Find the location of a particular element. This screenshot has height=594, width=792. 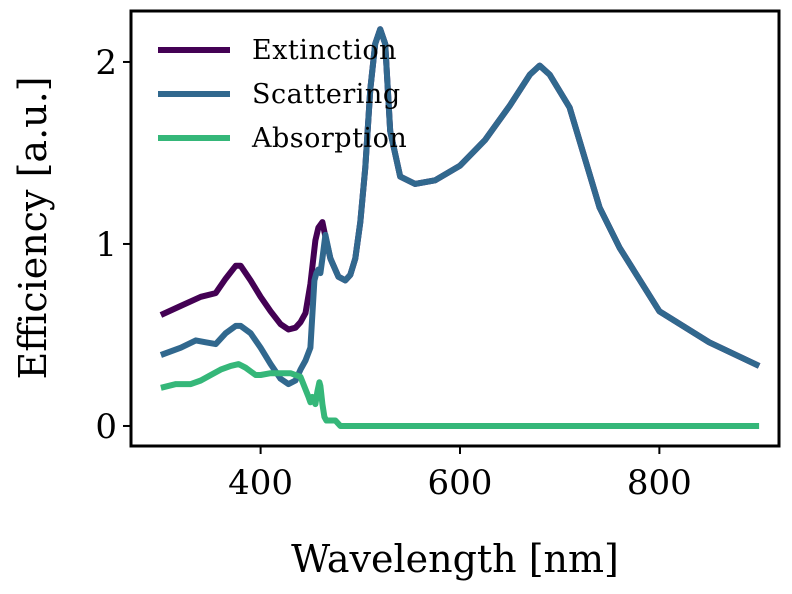

legend-label-absorption: Absorption is located at coordinates (329, 138).